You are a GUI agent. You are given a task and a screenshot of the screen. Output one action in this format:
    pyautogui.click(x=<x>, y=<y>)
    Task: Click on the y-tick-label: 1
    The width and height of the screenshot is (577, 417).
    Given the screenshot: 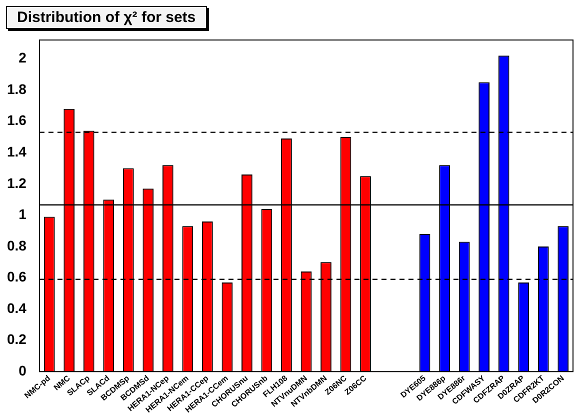 What is the action you would take?
    pyautogui.click(x=22, y=214)
    